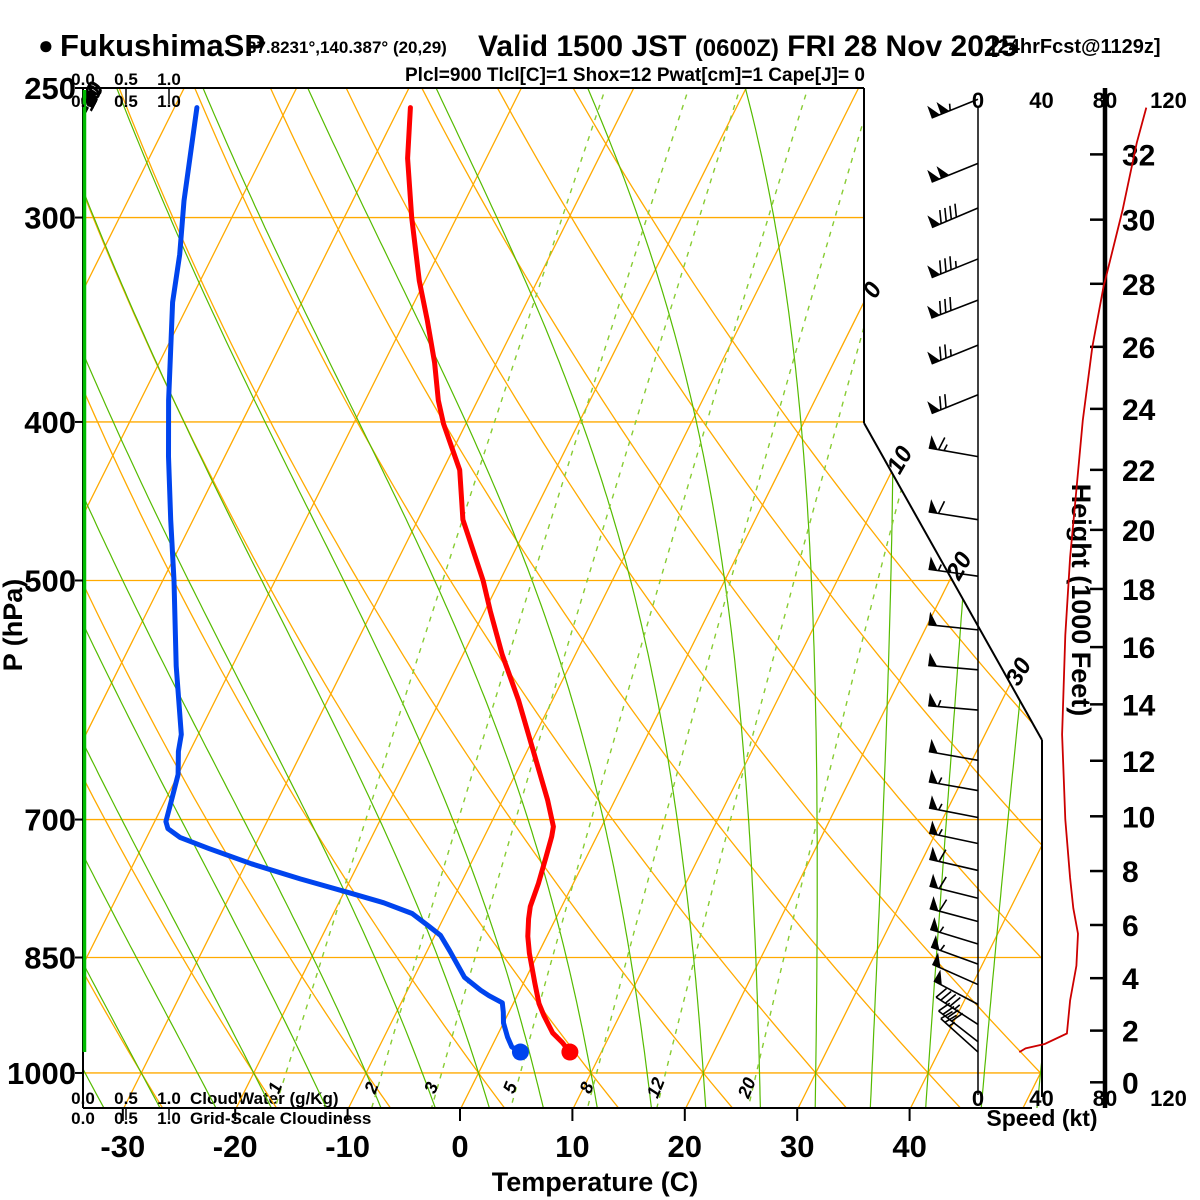 Image resolution: width=1200 pixels, height=1200 pixels. What do you see at coordinates (1076, 47) in the screenshot?
I see `forecast-tag: [24hrFcst@1129z]` at bounding box center [1076, 47].